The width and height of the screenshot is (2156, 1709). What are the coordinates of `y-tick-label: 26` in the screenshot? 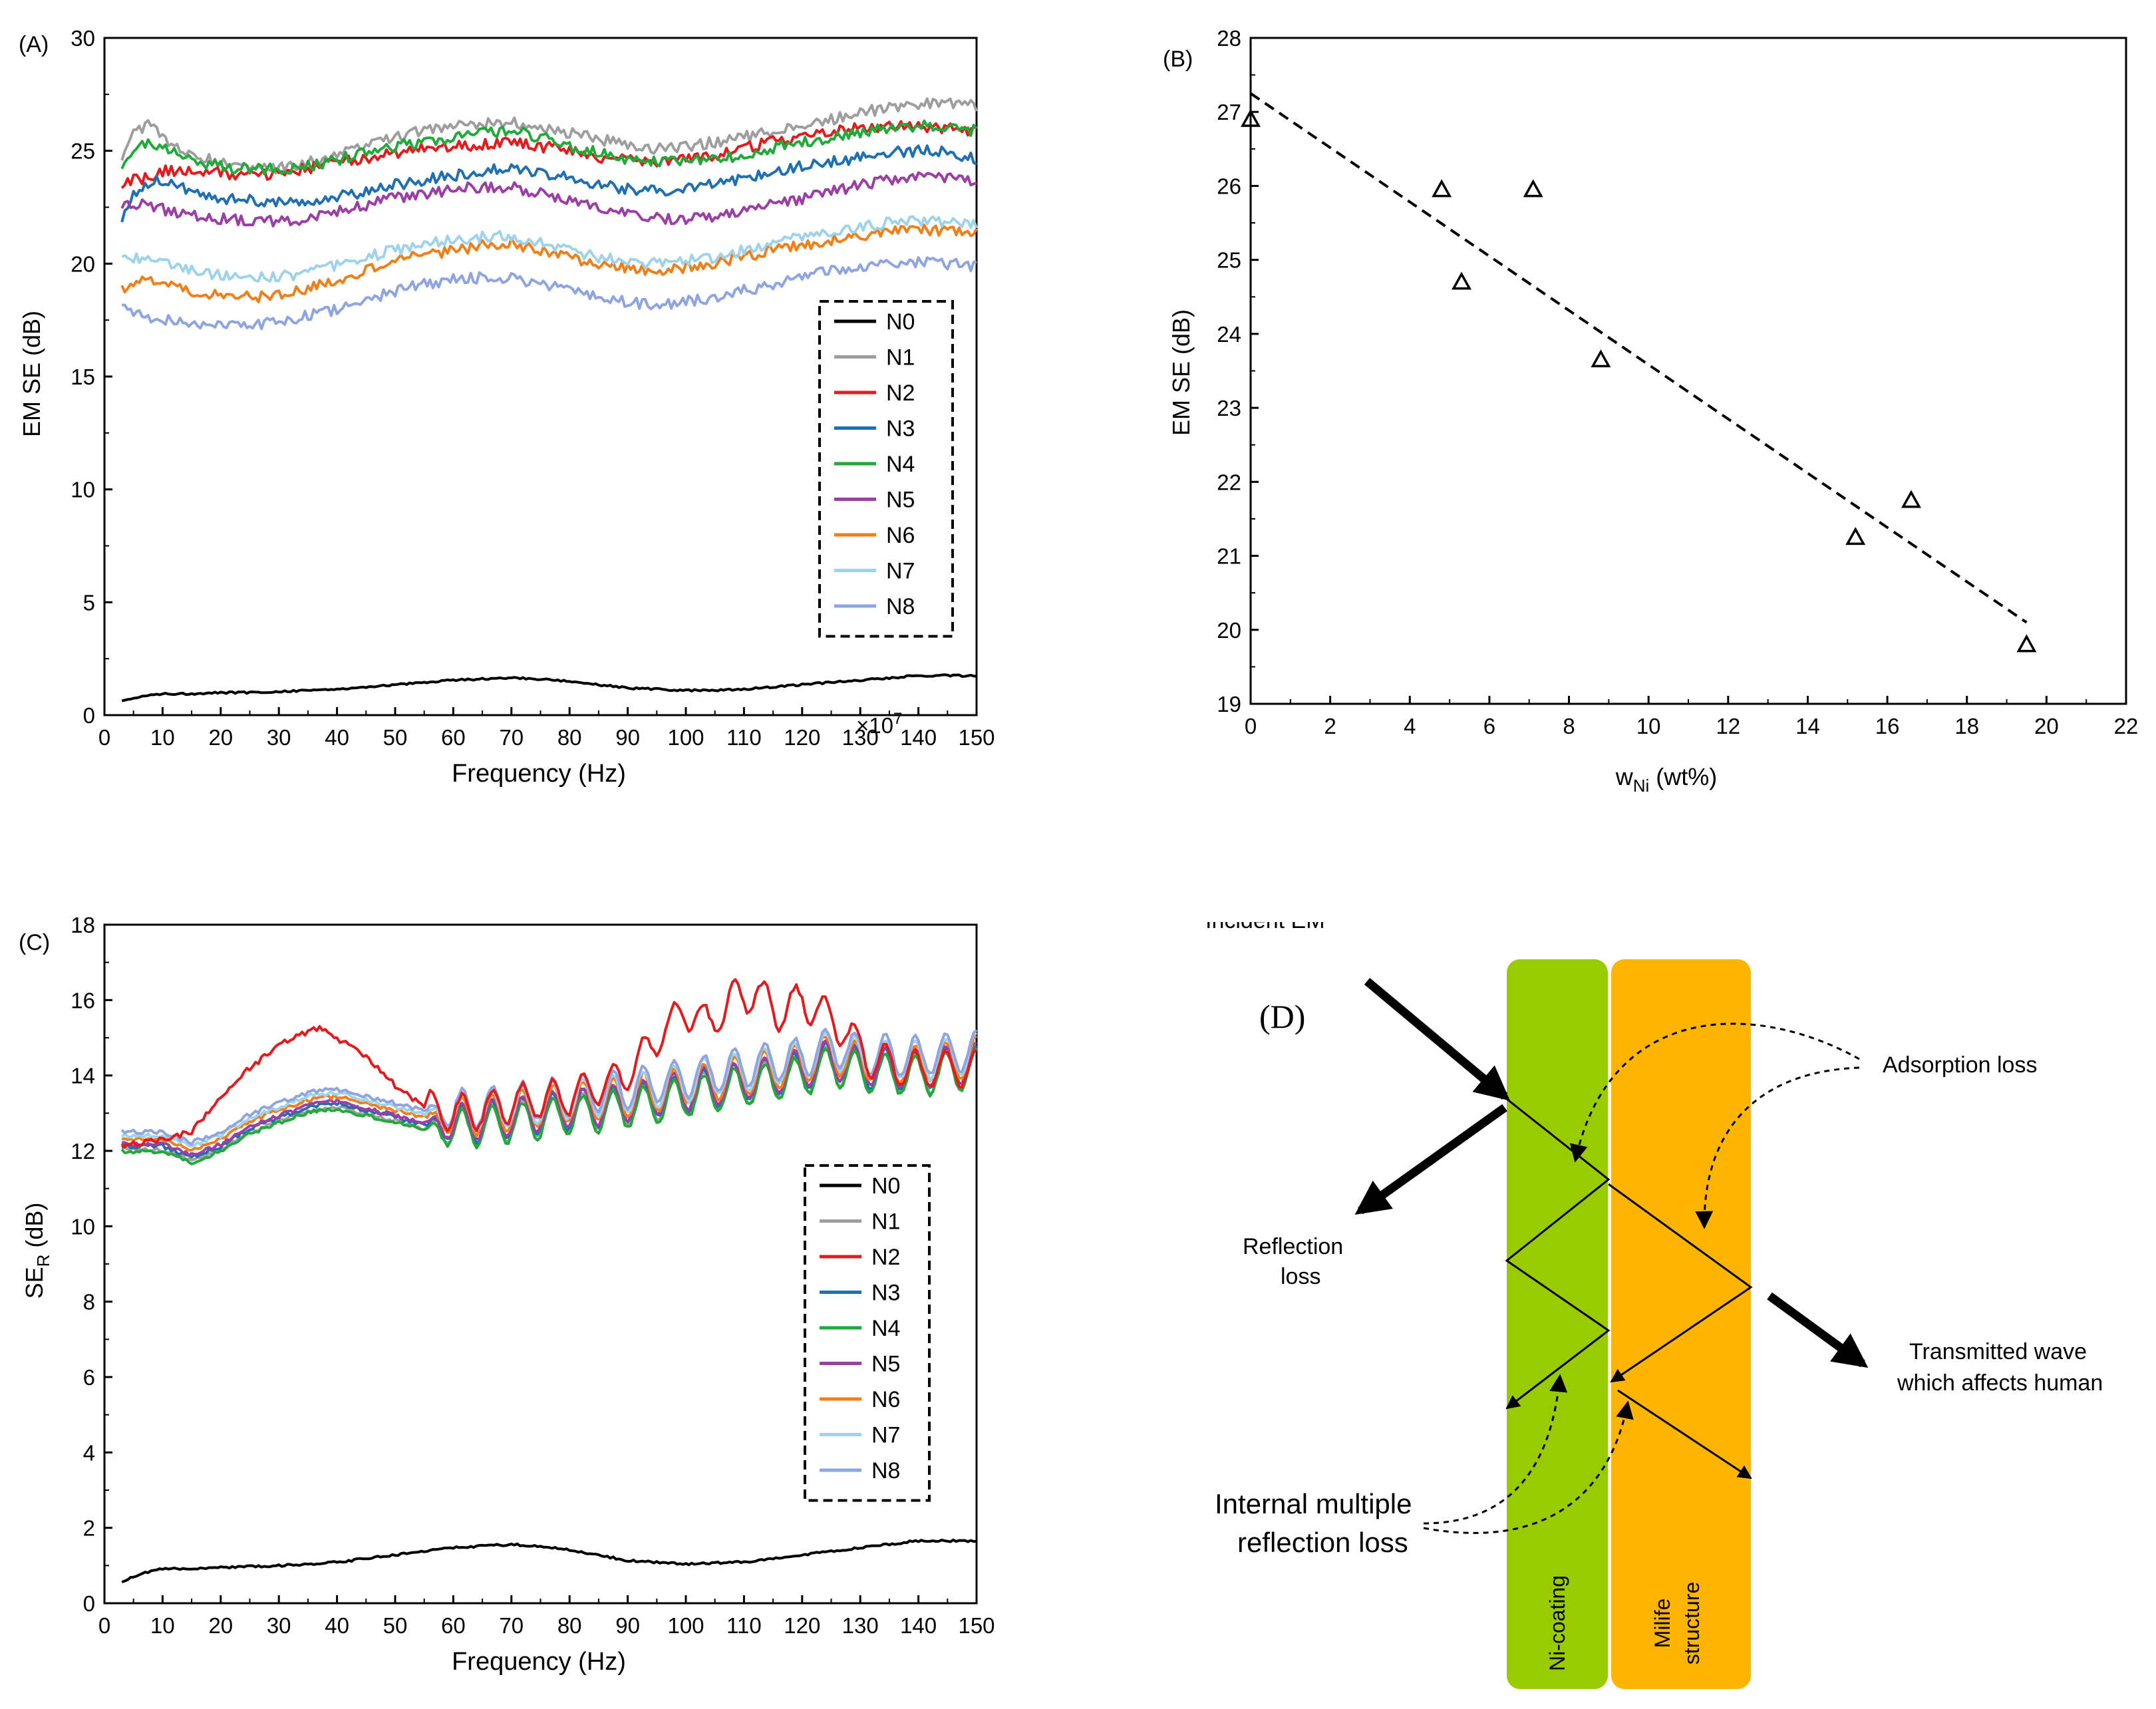 It's located at (1229, 186).